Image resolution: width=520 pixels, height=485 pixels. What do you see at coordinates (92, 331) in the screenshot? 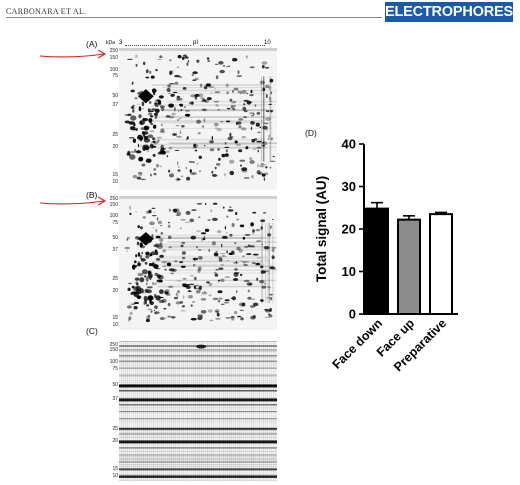
I see `panel-label-c: (C)` at bounding box center [92, 331].